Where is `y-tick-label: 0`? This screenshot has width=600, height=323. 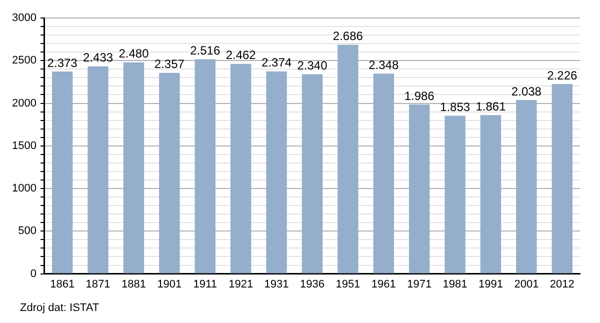
y-tick-label: 0 is located at coordinates (33, 274).